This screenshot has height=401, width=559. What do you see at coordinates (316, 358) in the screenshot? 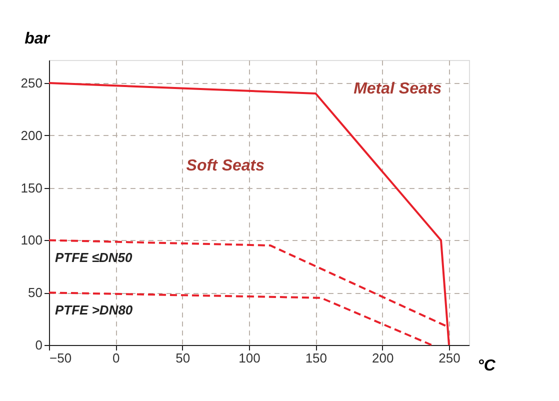
I see `x-tick-label: 150` at bounding box center [316, 358].